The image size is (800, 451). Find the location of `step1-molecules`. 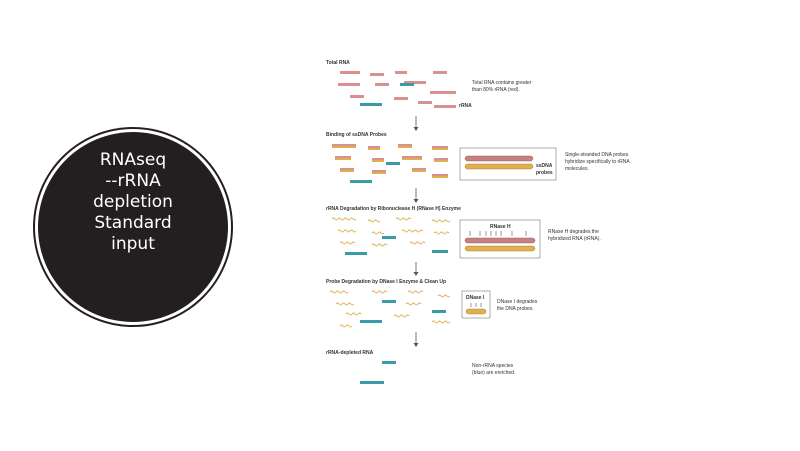

step1-molecules is located at coordinates (397, 89).